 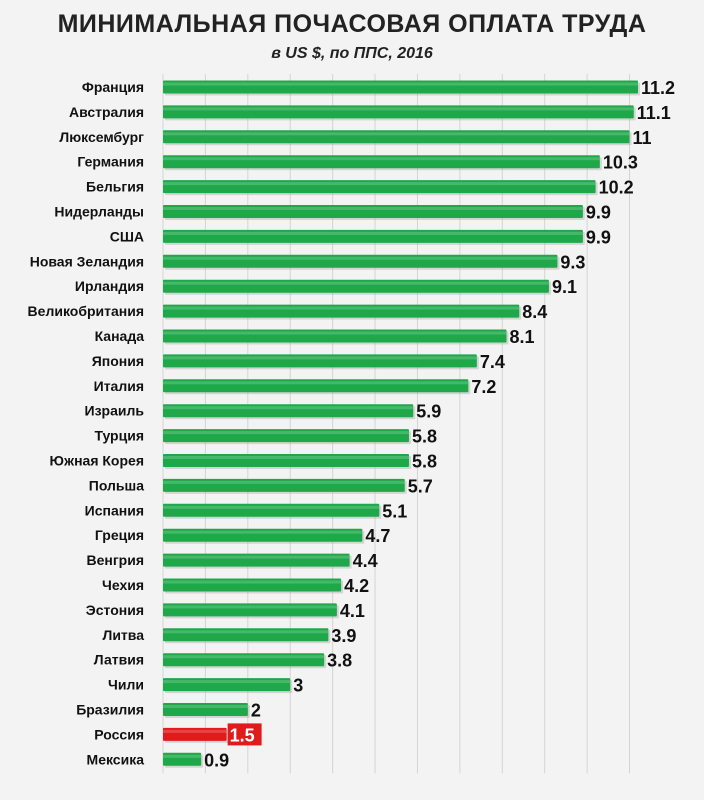 What do you see at coordinates (119, 436) in the screenshot?
I see `category-label: Турция` at bounding box center [119, 436].